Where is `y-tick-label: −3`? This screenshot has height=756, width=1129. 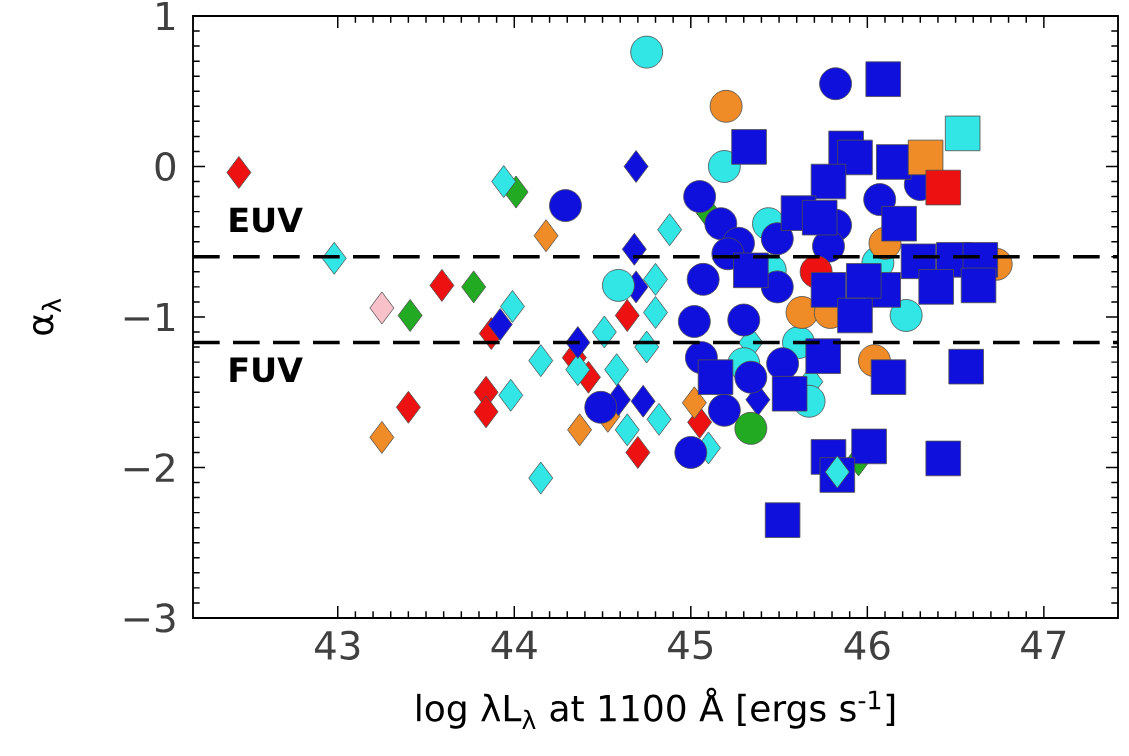 y-tick-label: −3 is located at coordinates (149, 618).